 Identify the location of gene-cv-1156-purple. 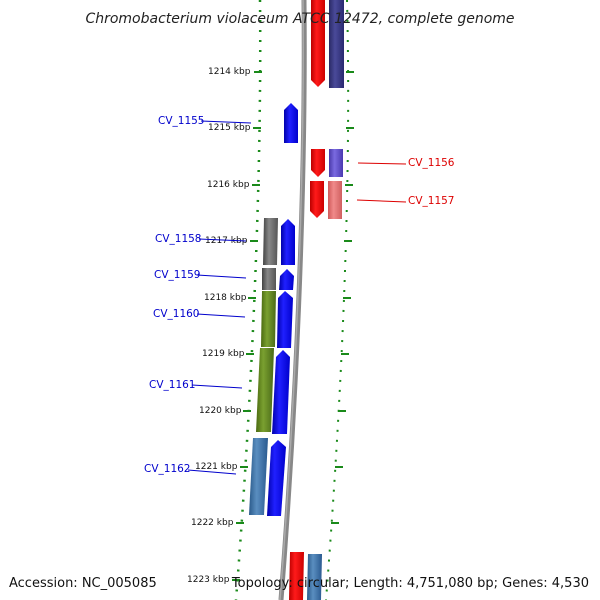
(336, 163).